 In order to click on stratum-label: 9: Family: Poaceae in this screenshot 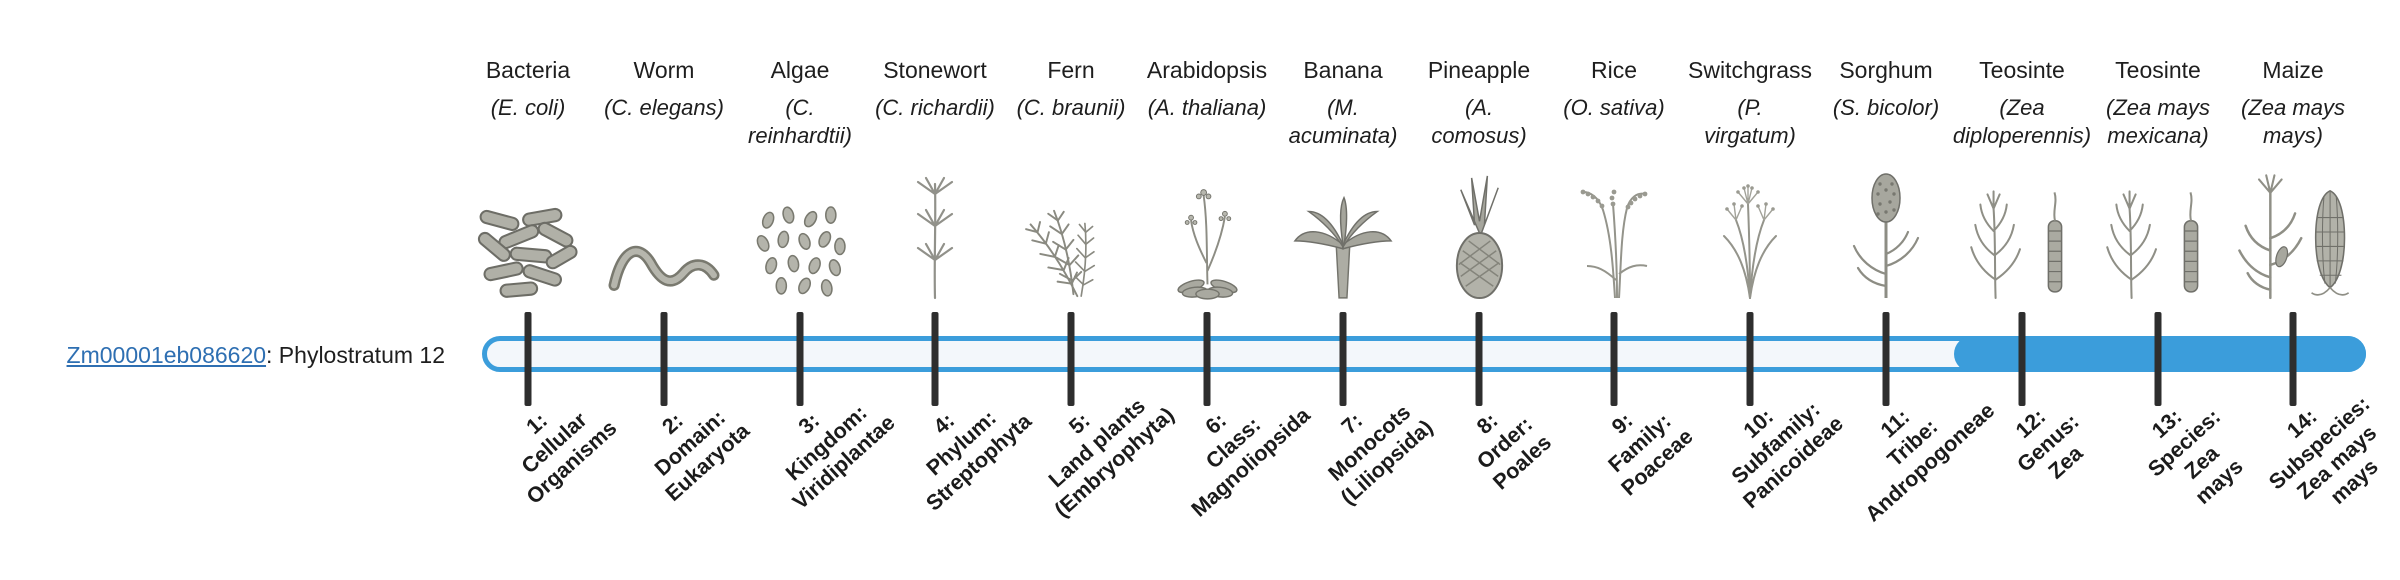, I will do `click(1651, 454)`.